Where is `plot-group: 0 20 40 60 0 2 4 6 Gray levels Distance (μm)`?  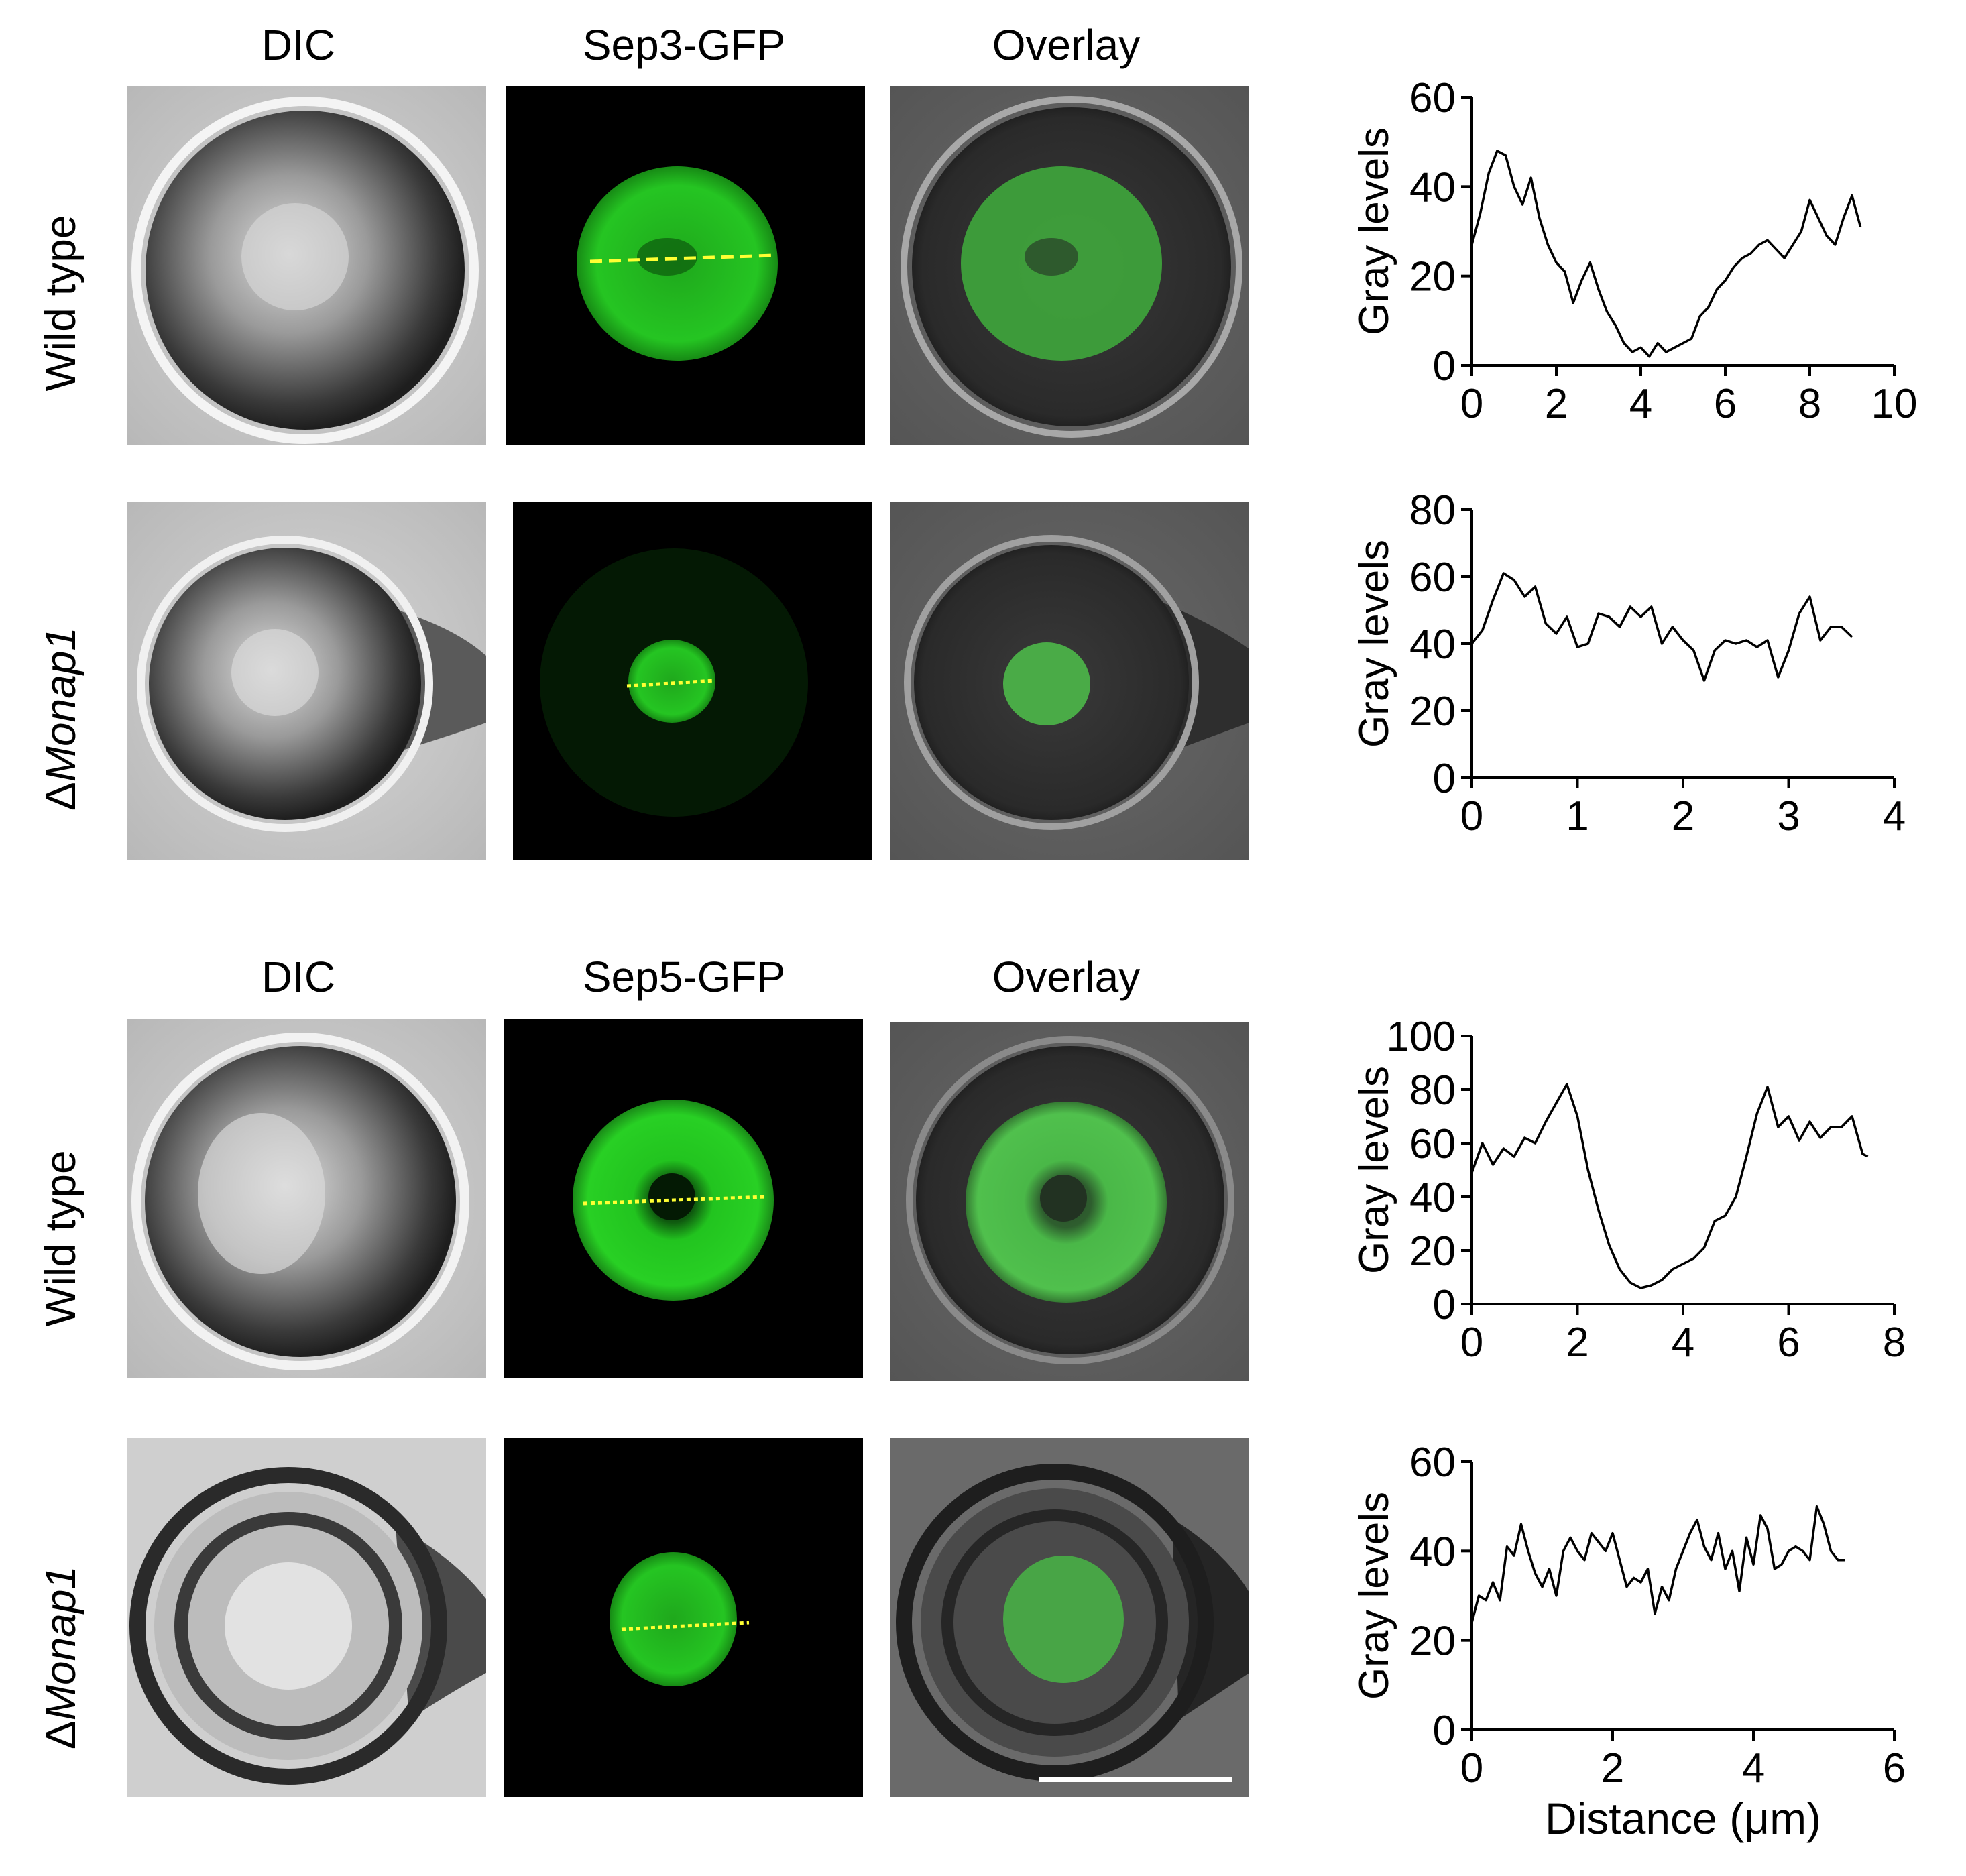
plot-group: 0 20 40 60 0 2 4 6 Gray levels Distance (μm) is located at coordinates (1628, 1641).